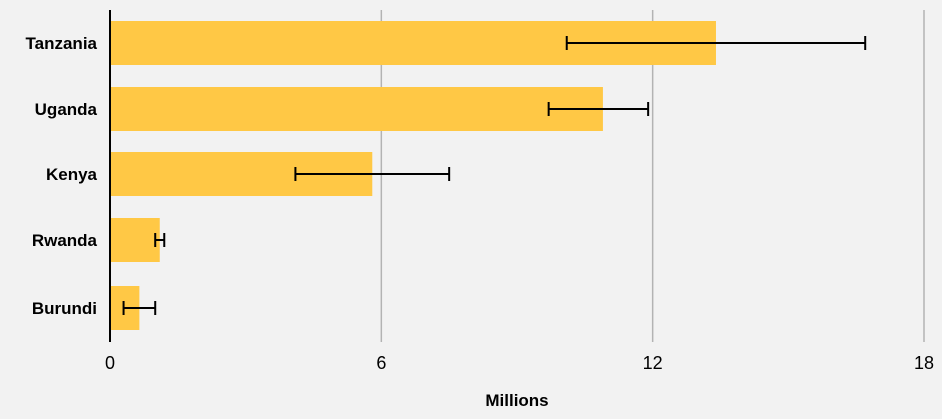  What do you see at coordinates (65, 240) in the screenshot?
I see `category-label-rwanda: Rwanda` at bounding box center [65, 240].